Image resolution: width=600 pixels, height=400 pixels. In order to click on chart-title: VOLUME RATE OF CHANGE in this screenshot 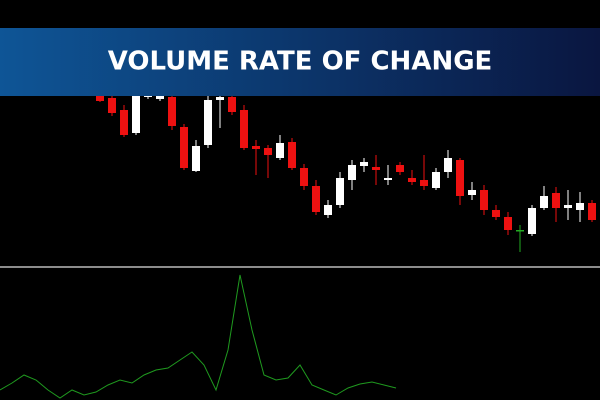, I will do `click(300, 62)`.